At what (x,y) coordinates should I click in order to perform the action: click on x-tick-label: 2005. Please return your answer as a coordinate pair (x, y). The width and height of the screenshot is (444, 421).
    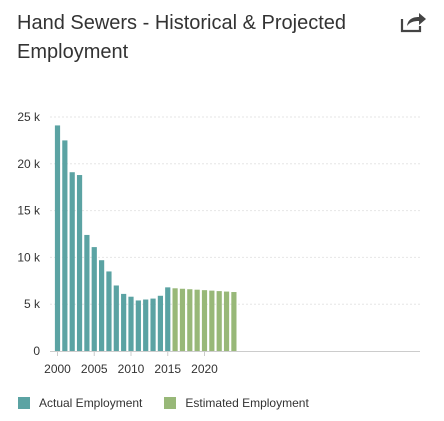
    Looking at the image, I should click on (94, 369).